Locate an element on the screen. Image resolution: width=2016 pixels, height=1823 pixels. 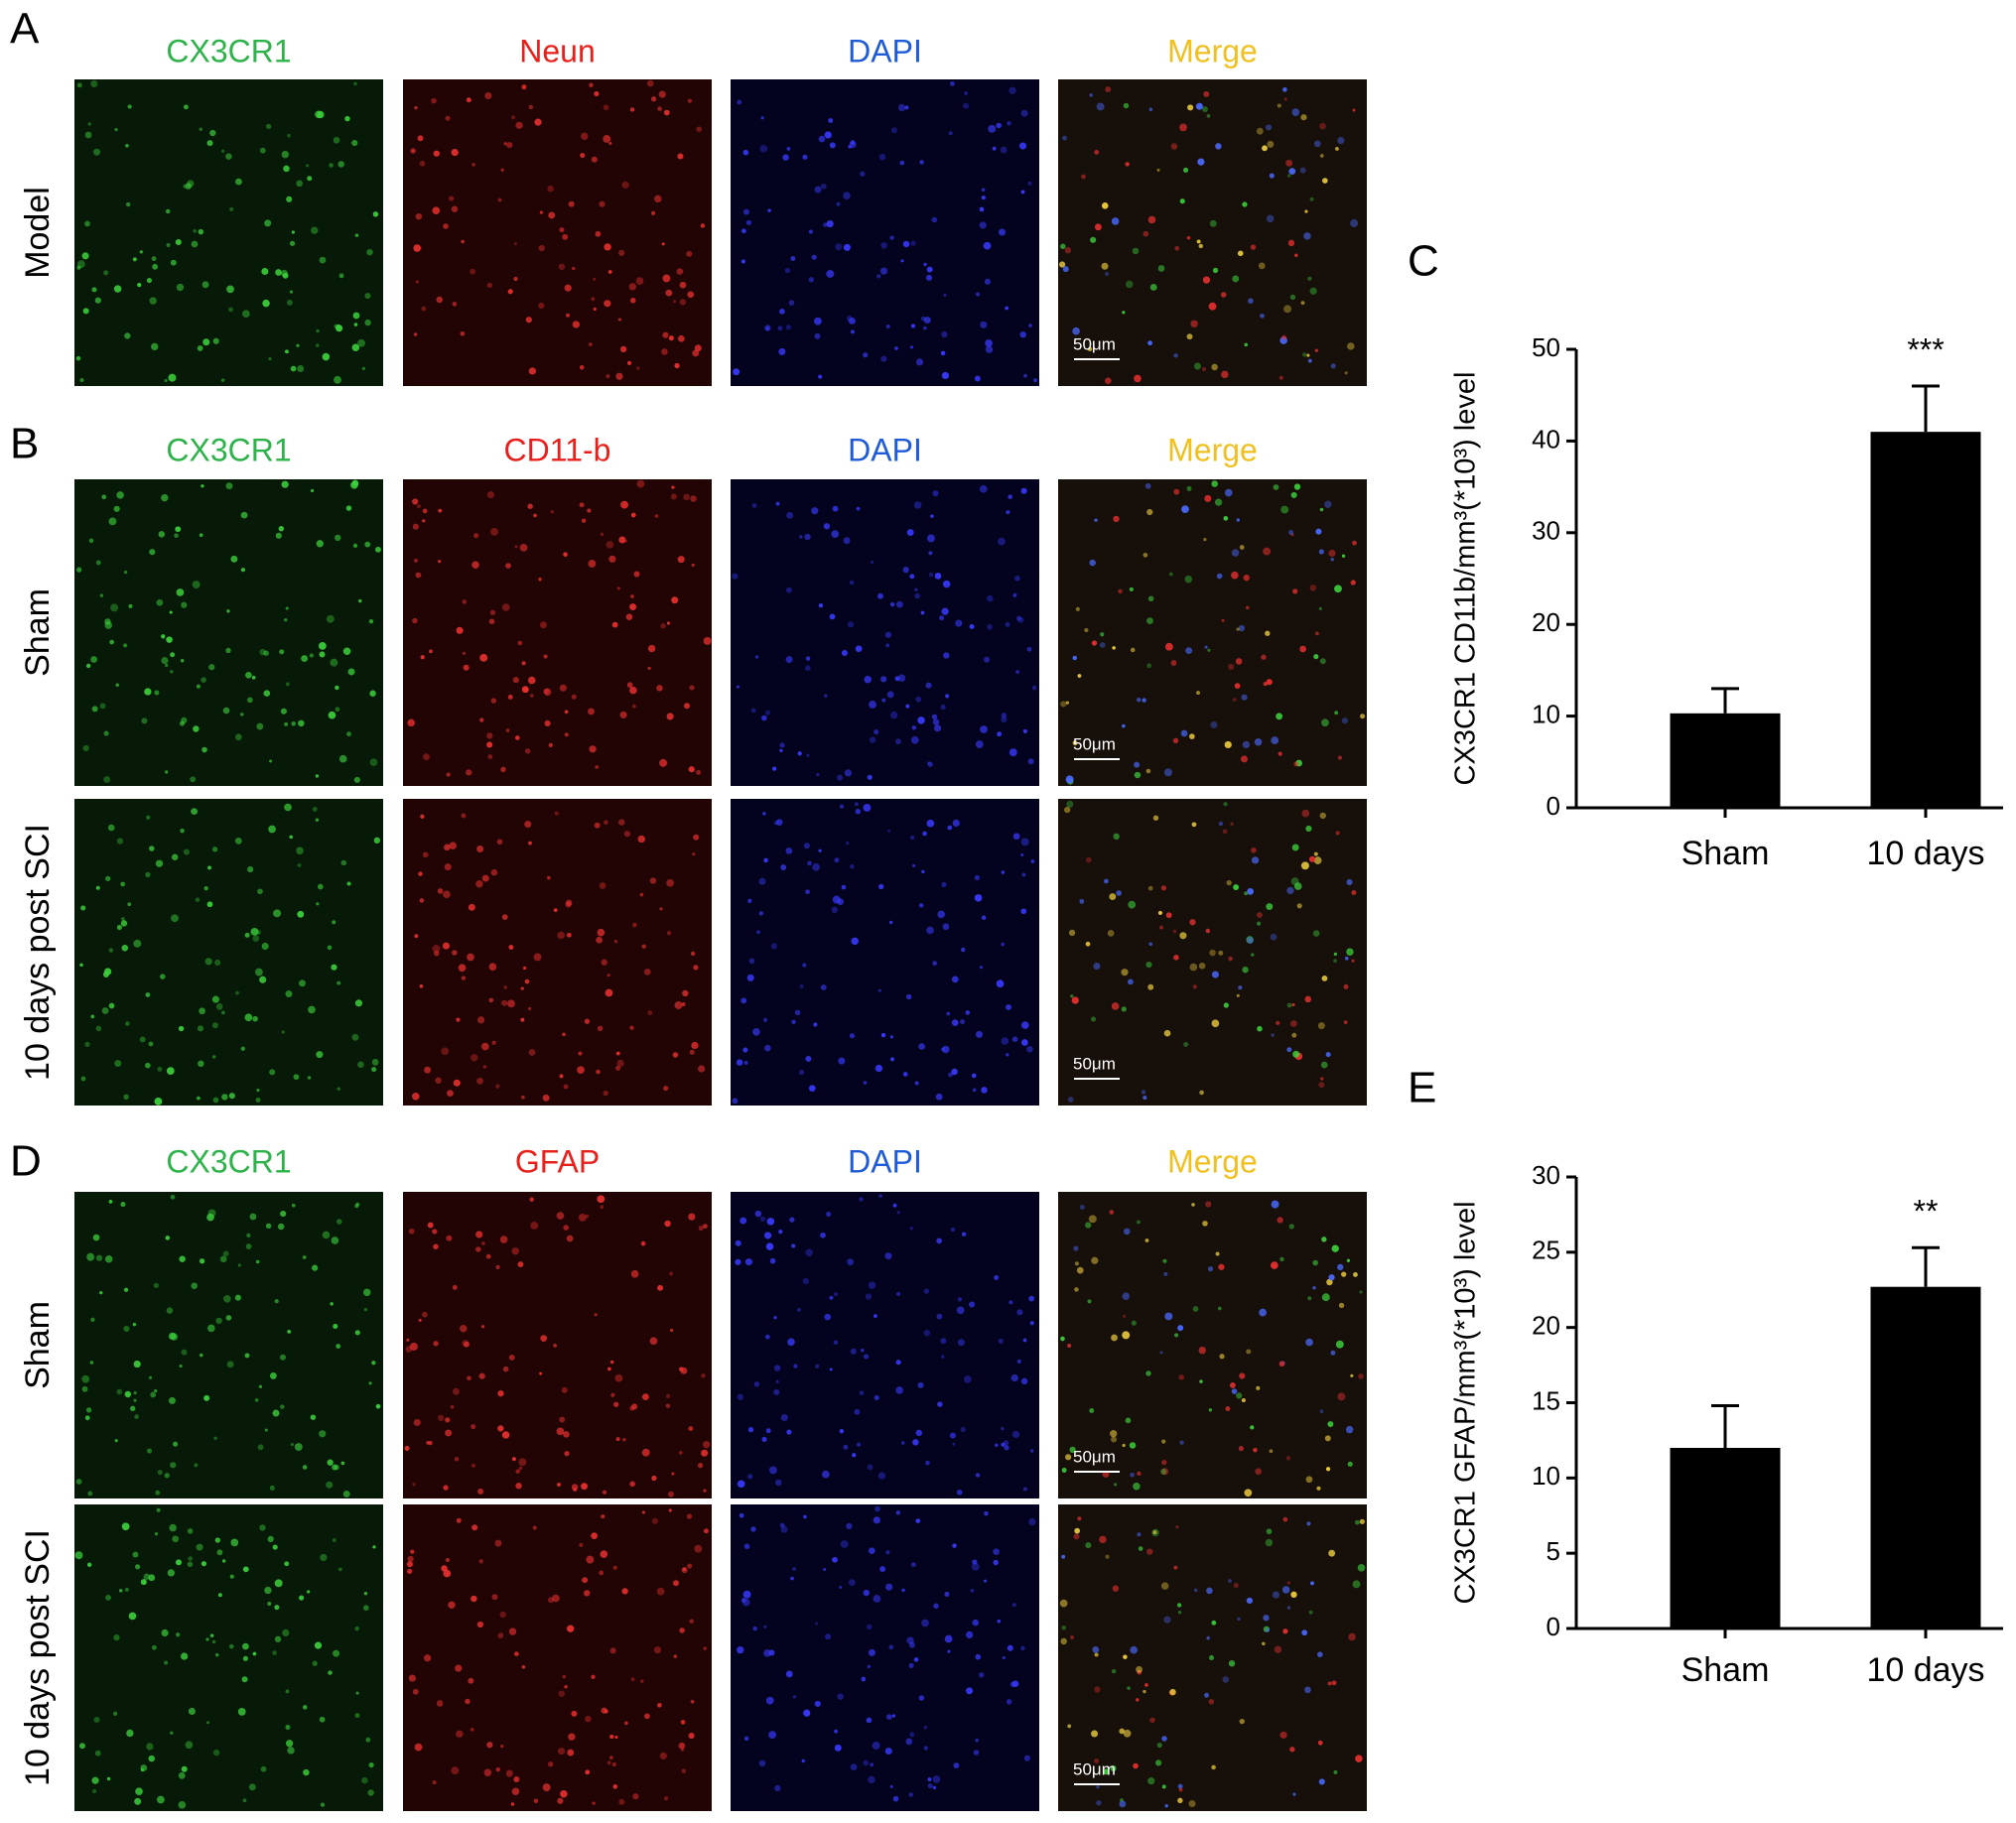
bar is located at coordinates (1926, 620).